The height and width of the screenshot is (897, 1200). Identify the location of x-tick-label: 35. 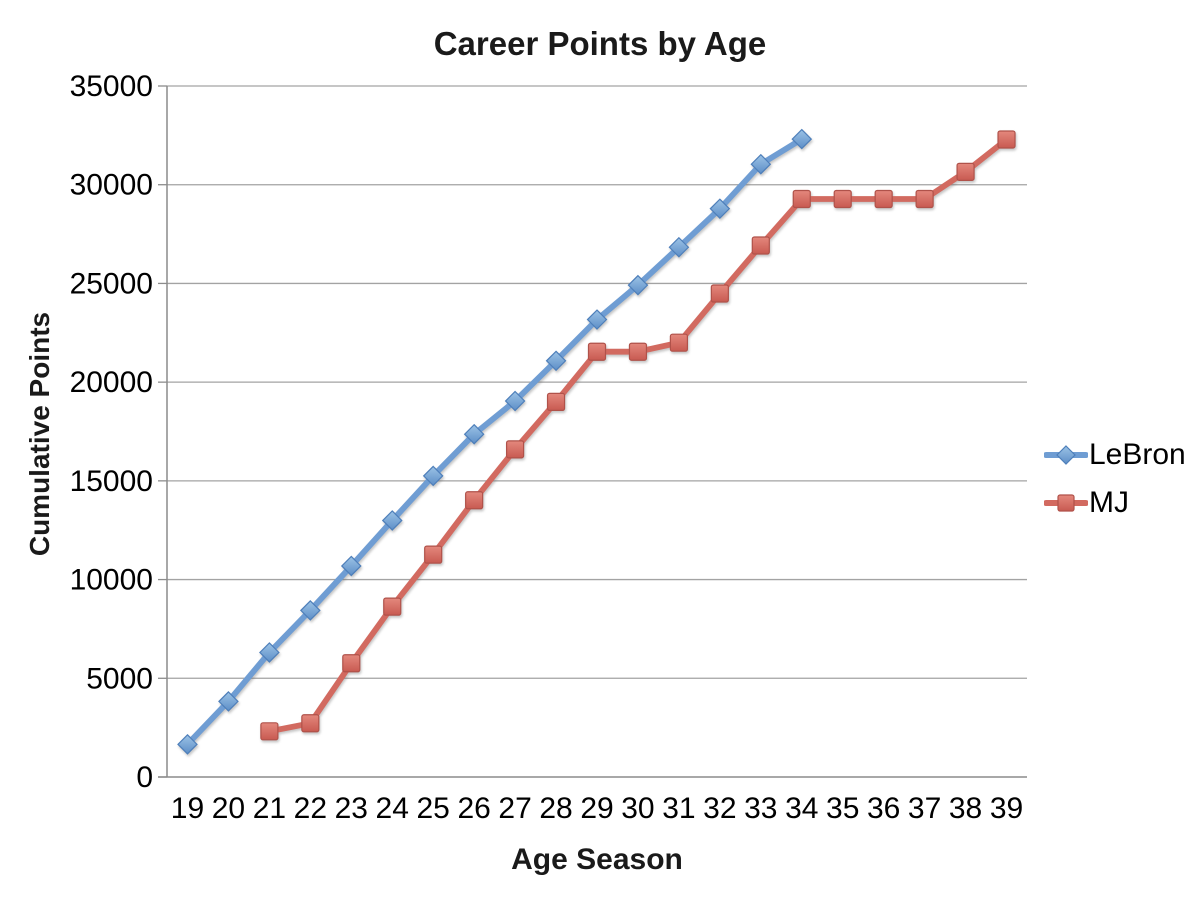
(842, 808).